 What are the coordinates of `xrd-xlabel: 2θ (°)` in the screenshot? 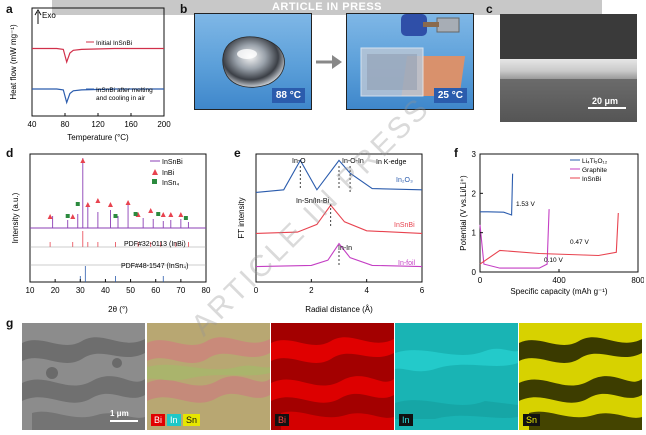 It's located at (118, 309).